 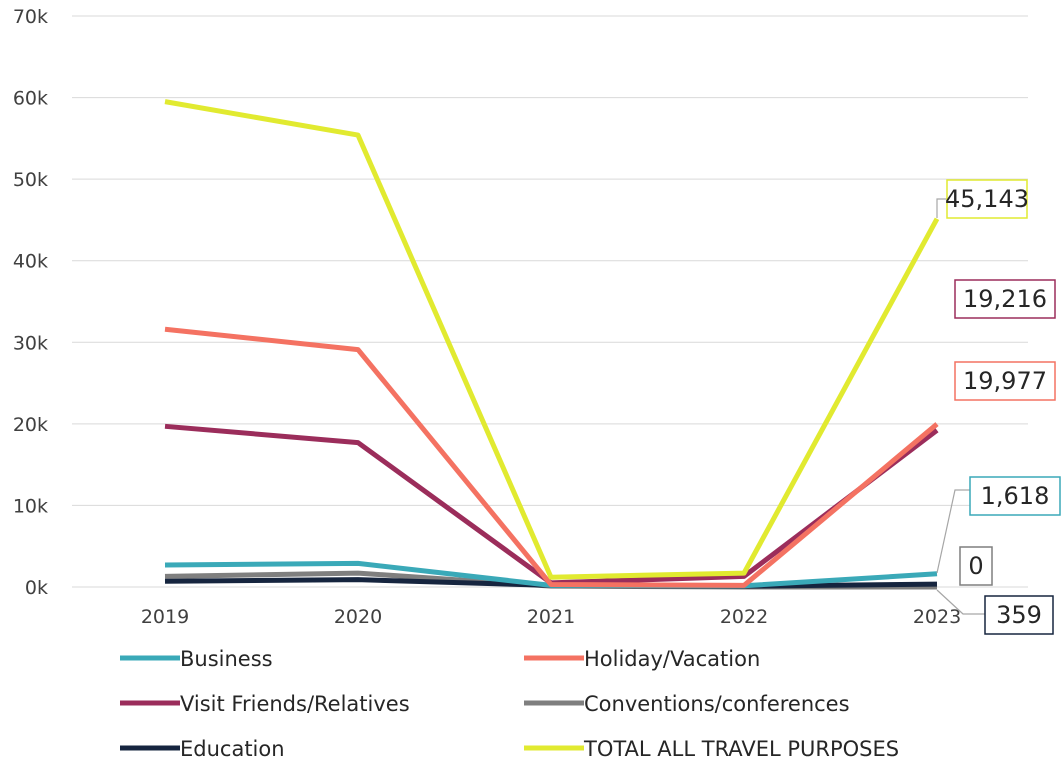 What do you see at coordinates (30, 262) in the screenshot?
I see `y-tick-label: 40k` at bounding box center [30, 262].